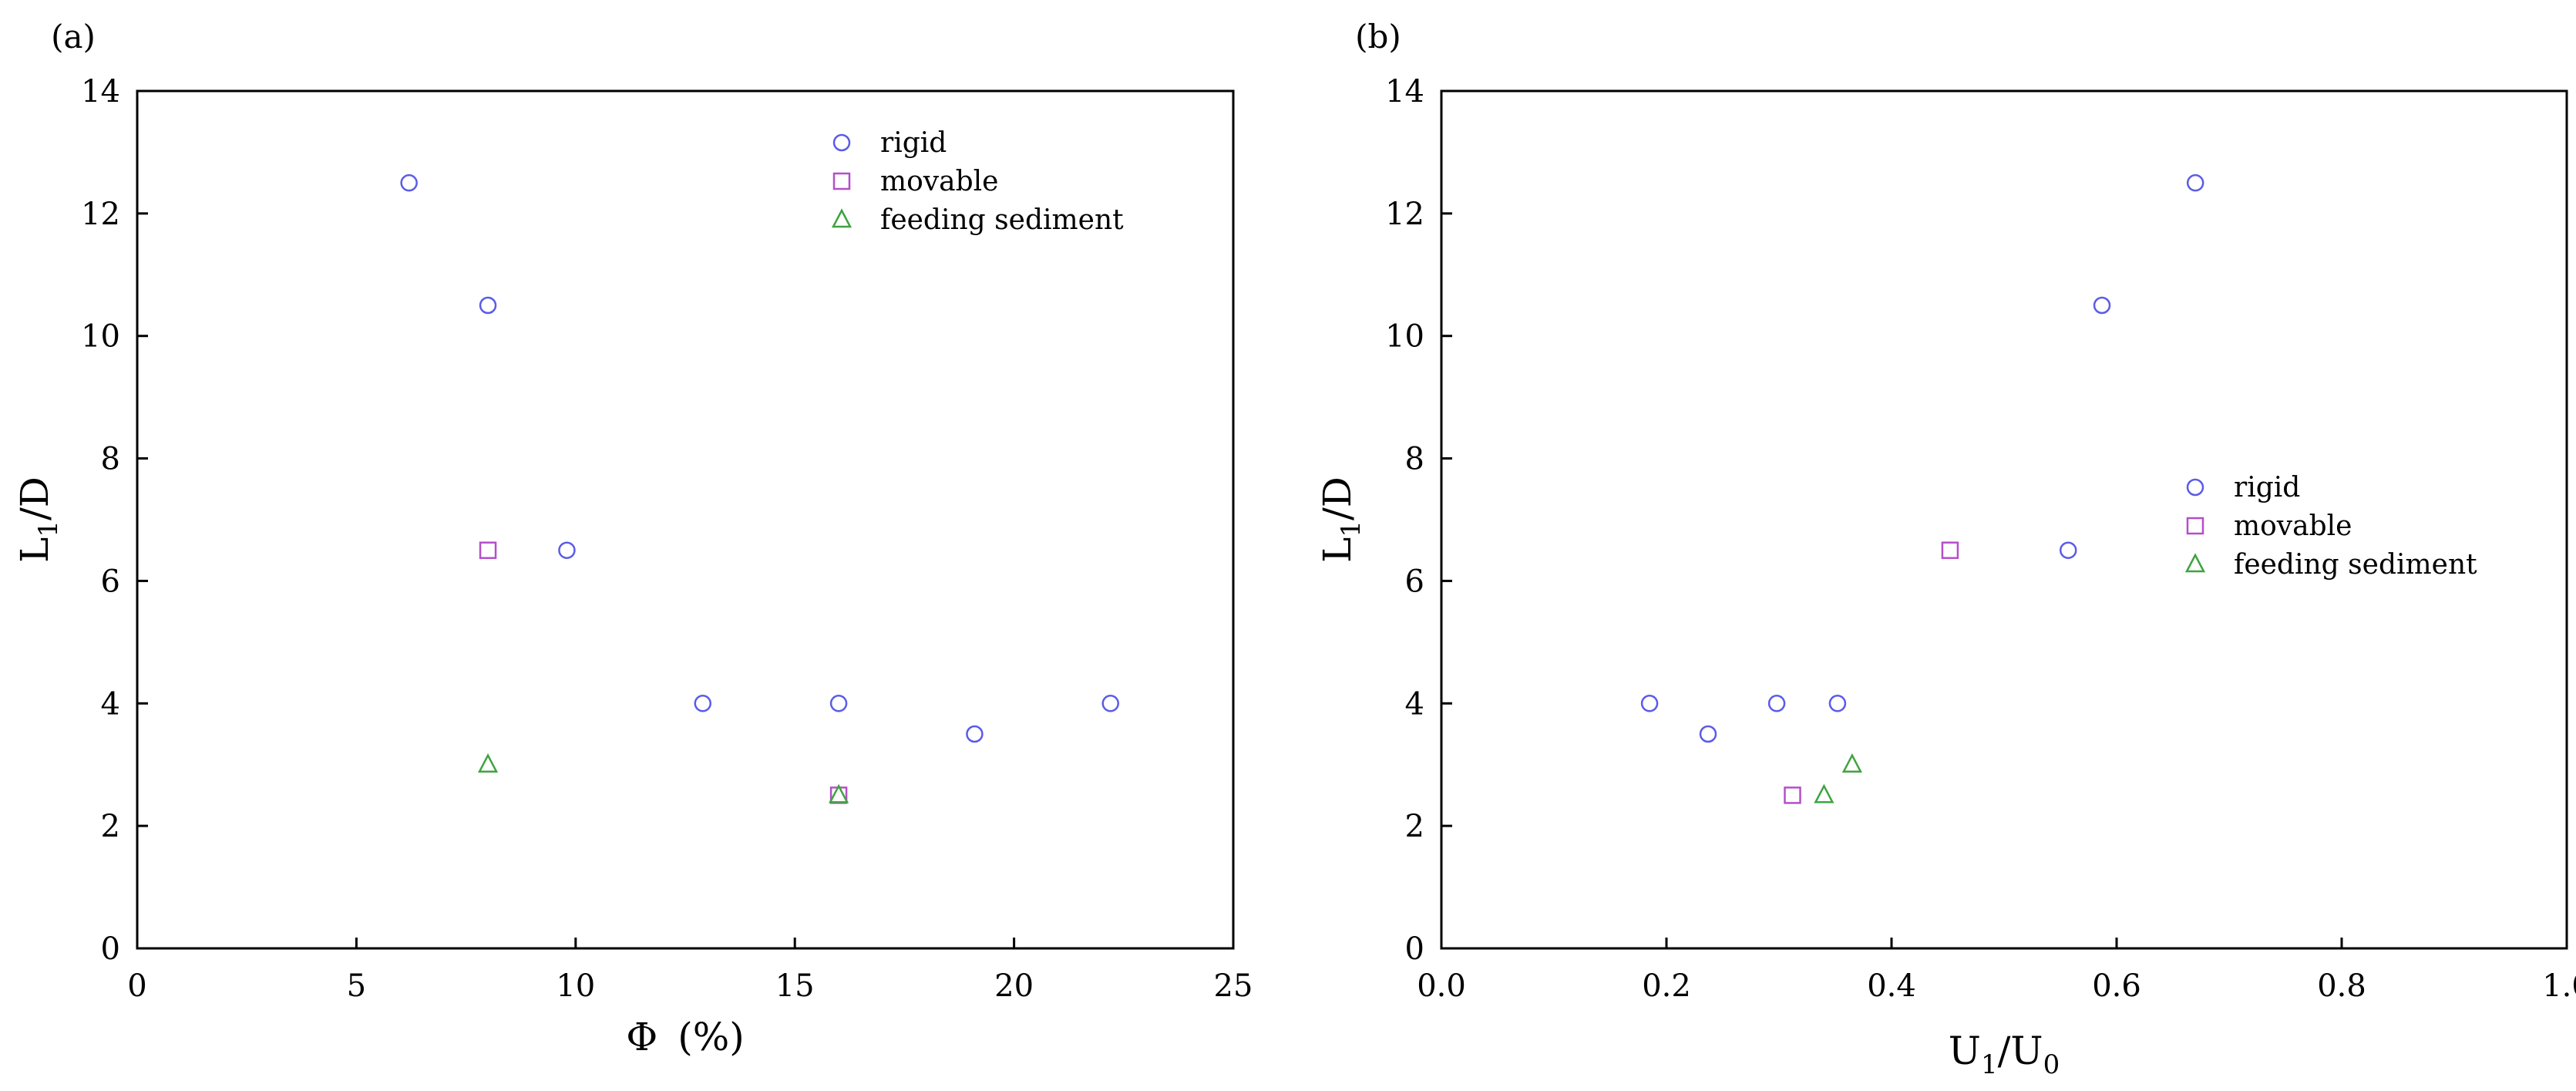 The width and height of the screenshot is (2576, 1091). Describe the element at coordinates (1666, 986) in the screenshot. I see `x-tick-label: 0.2` at that location.